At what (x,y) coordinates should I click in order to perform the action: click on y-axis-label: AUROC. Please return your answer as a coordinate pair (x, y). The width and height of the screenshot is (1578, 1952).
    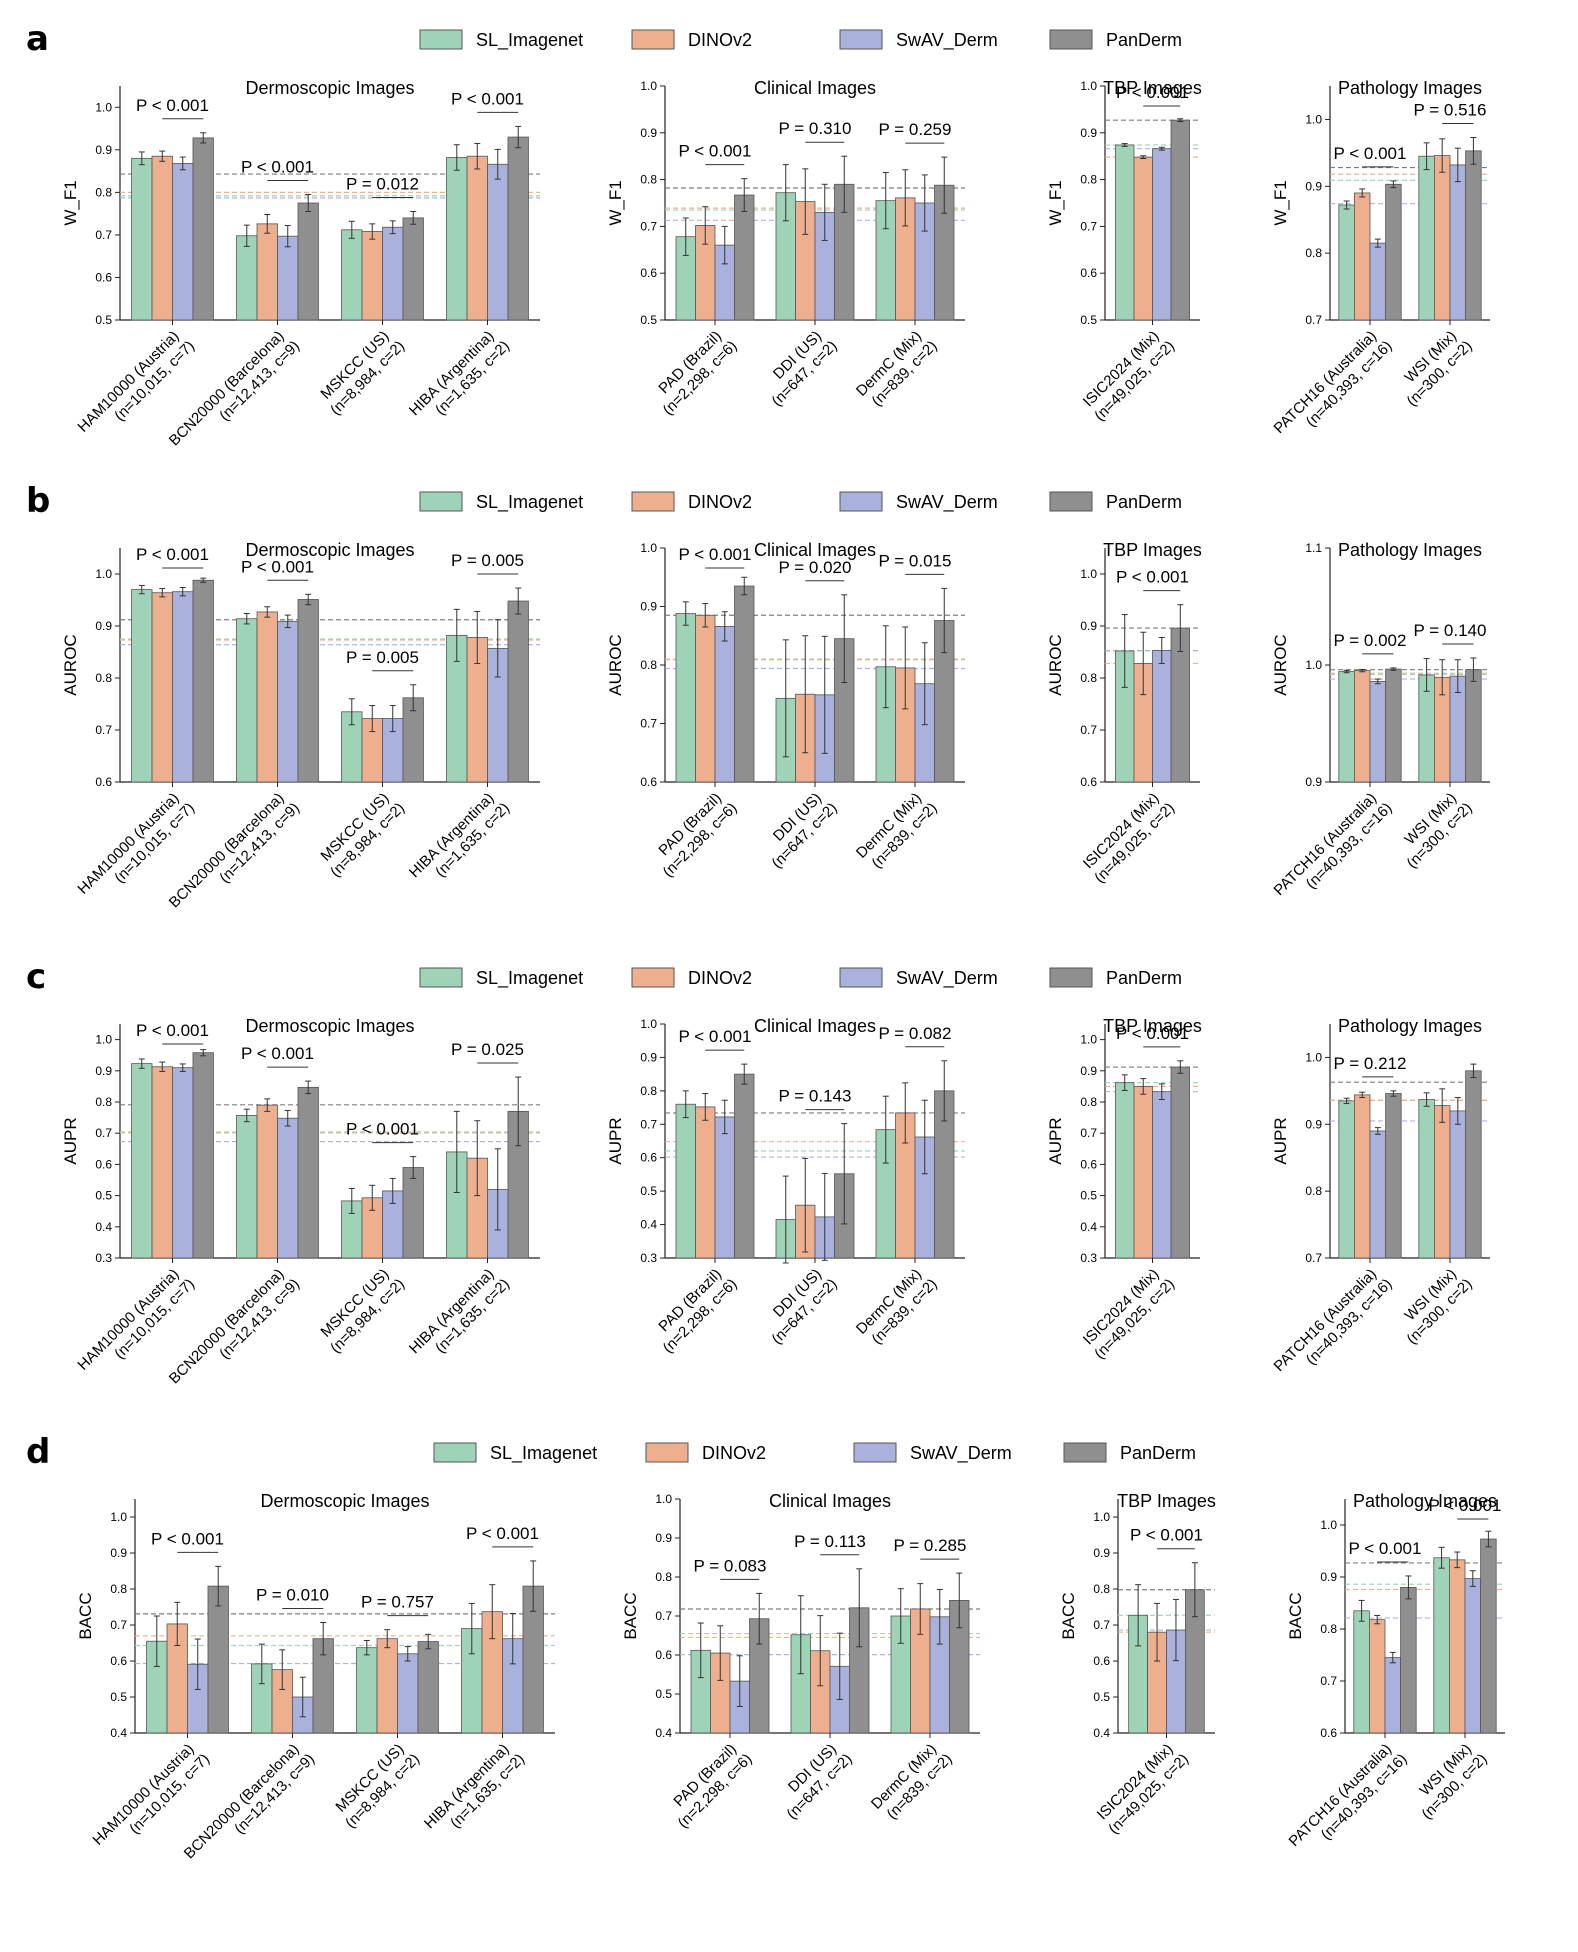
    Looking at the image, I should click on (1280, 664).